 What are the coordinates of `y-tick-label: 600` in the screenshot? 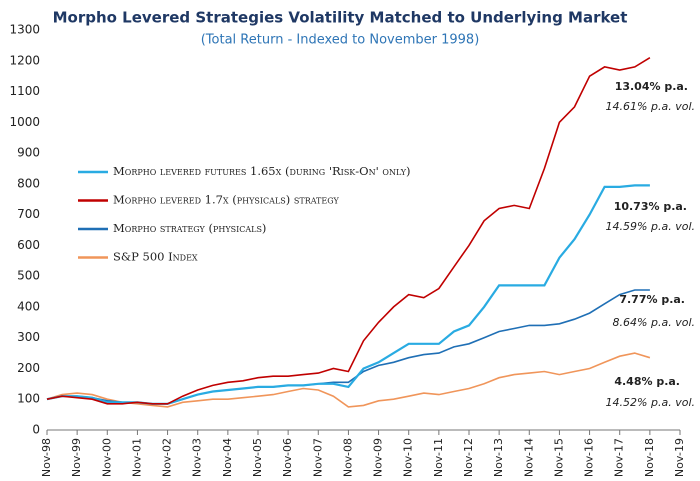 It's located at (28, 245).